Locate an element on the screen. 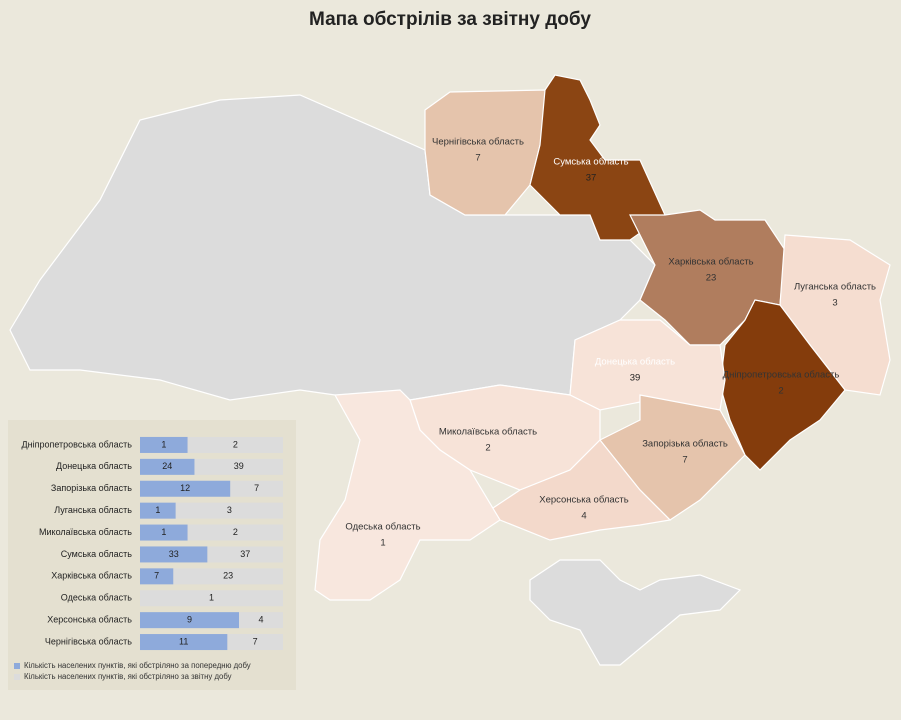 Image resolution: width=901 pixels, height=720 pixels. region-value: 37 is located at coordinates (591, 178).